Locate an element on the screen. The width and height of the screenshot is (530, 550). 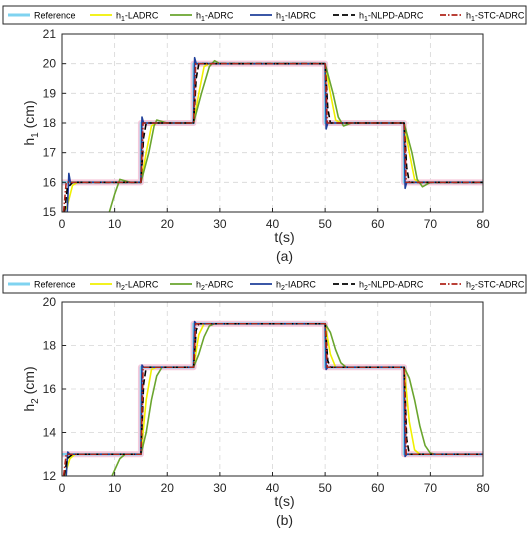
y-axis-label: h1 (cm) is located at coordinates (31, 122).